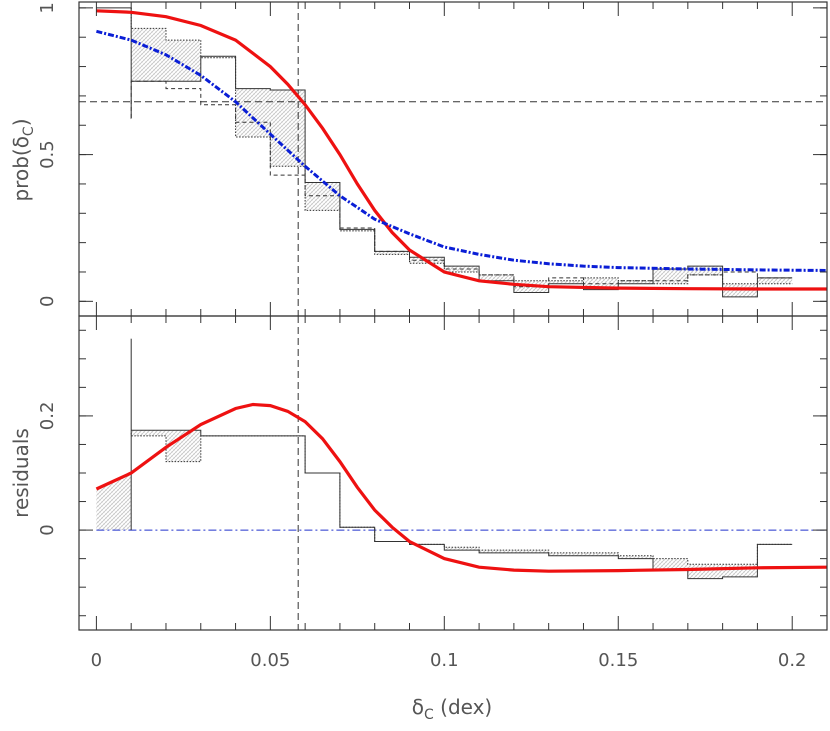 Image resolution: width=830 pixels, height=731 pixels. Describe the element at coordinates (792, 660) in the screenshot. I see `xtick-label: 0.2` at that location.